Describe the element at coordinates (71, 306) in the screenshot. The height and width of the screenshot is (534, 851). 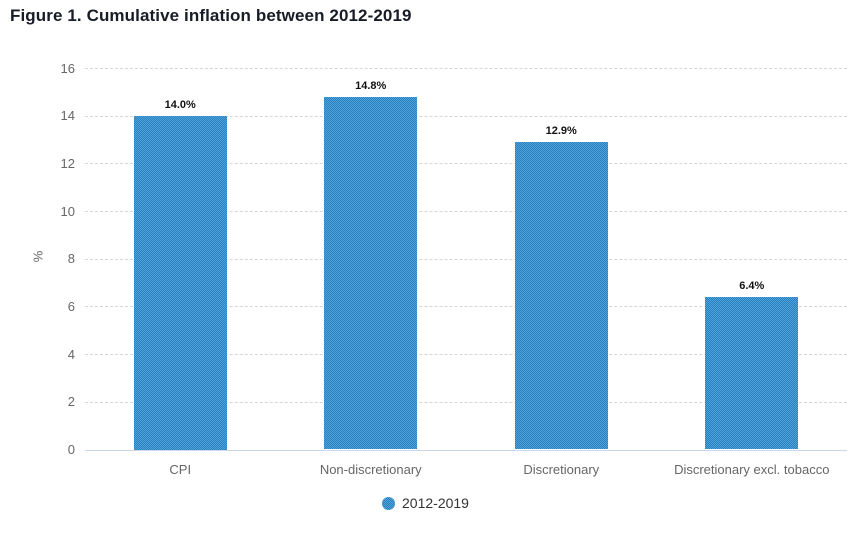
I see `y-tick-label: 6` at that location.